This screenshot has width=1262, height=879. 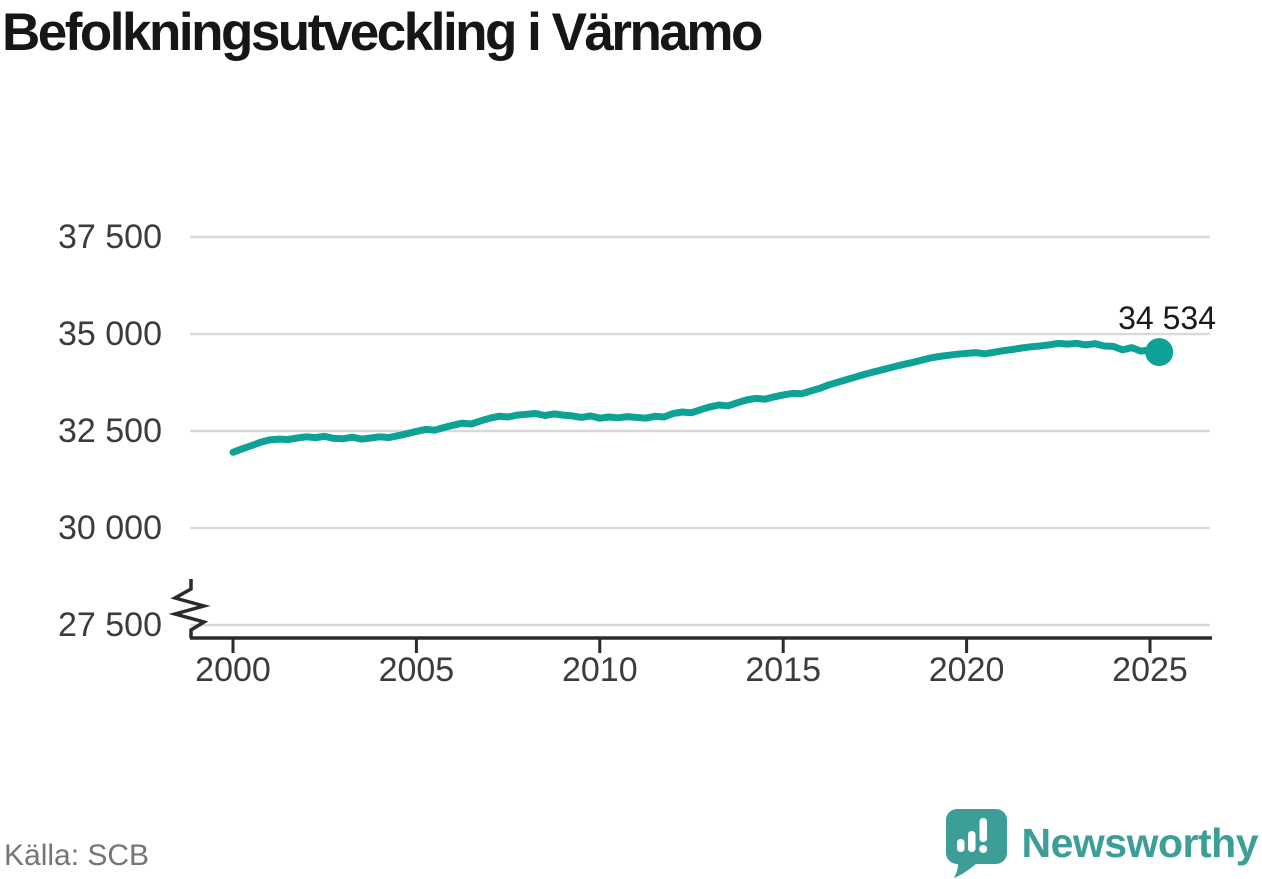 What do you see at coordinates (110, 431) in the screenshot?
I see `y-tick-label: 32 500` at bounding box center [110, 431].